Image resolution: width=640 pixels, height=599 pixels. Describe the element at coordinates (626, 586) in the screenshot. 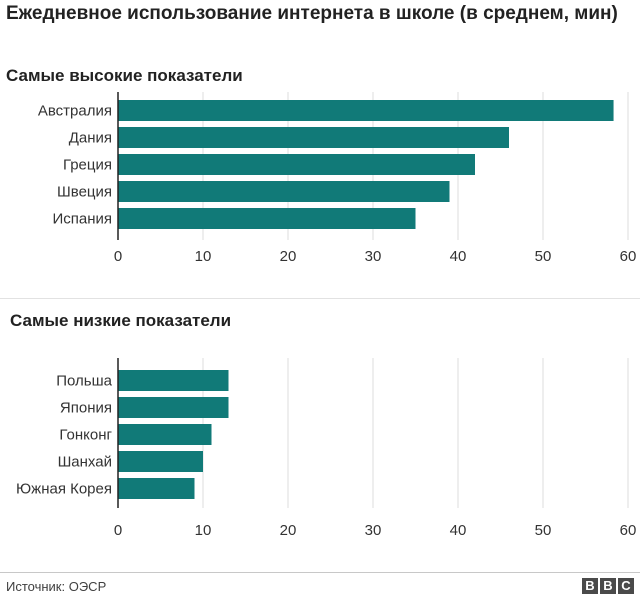

I see `bbc-logo-letter: C` at that location.